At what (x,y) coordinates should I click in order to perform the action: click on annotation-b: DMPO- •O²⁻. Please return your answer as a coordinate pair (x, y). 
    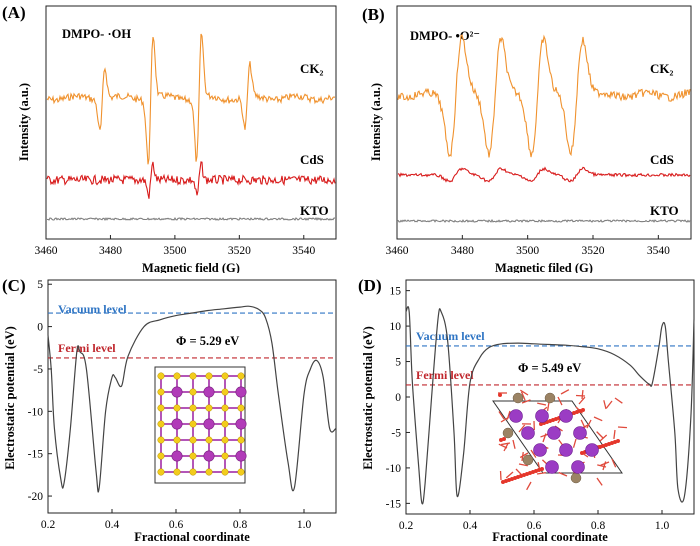
    Looking at the image, I should click on (445, 36).